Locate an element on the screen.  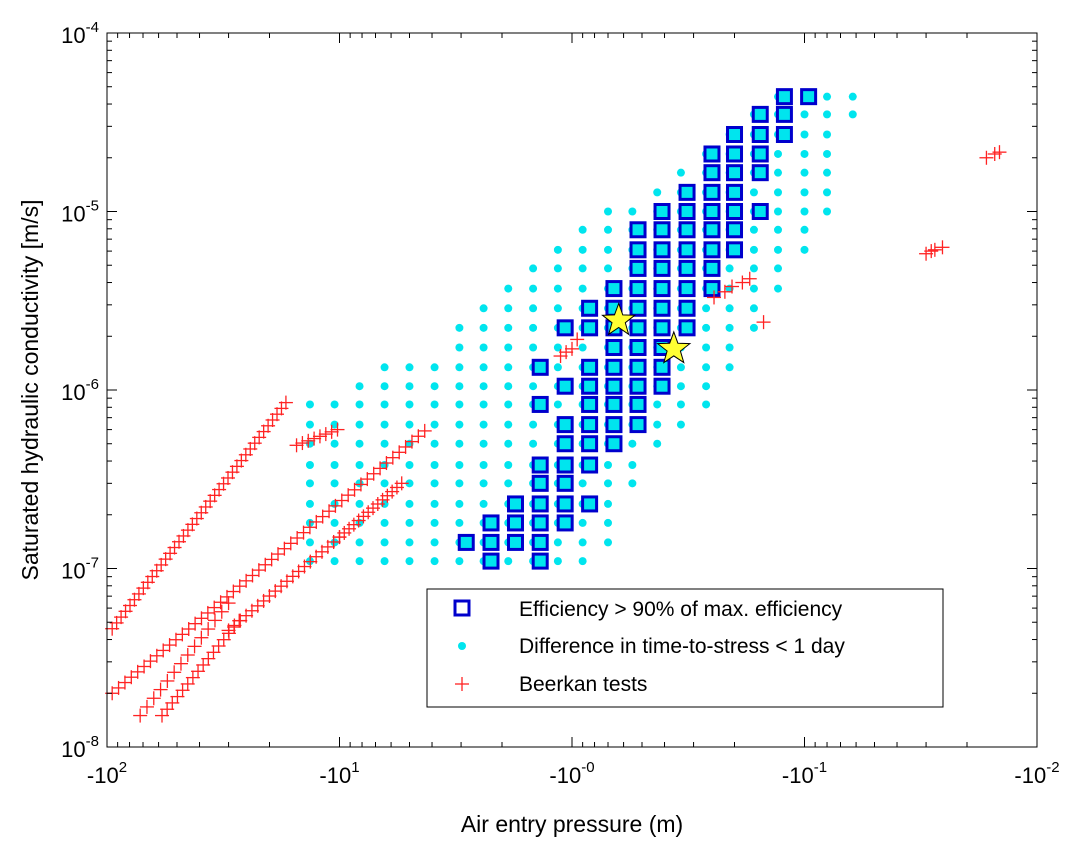
y-tick-label: 10-6 is located at coordinates (80, 390).